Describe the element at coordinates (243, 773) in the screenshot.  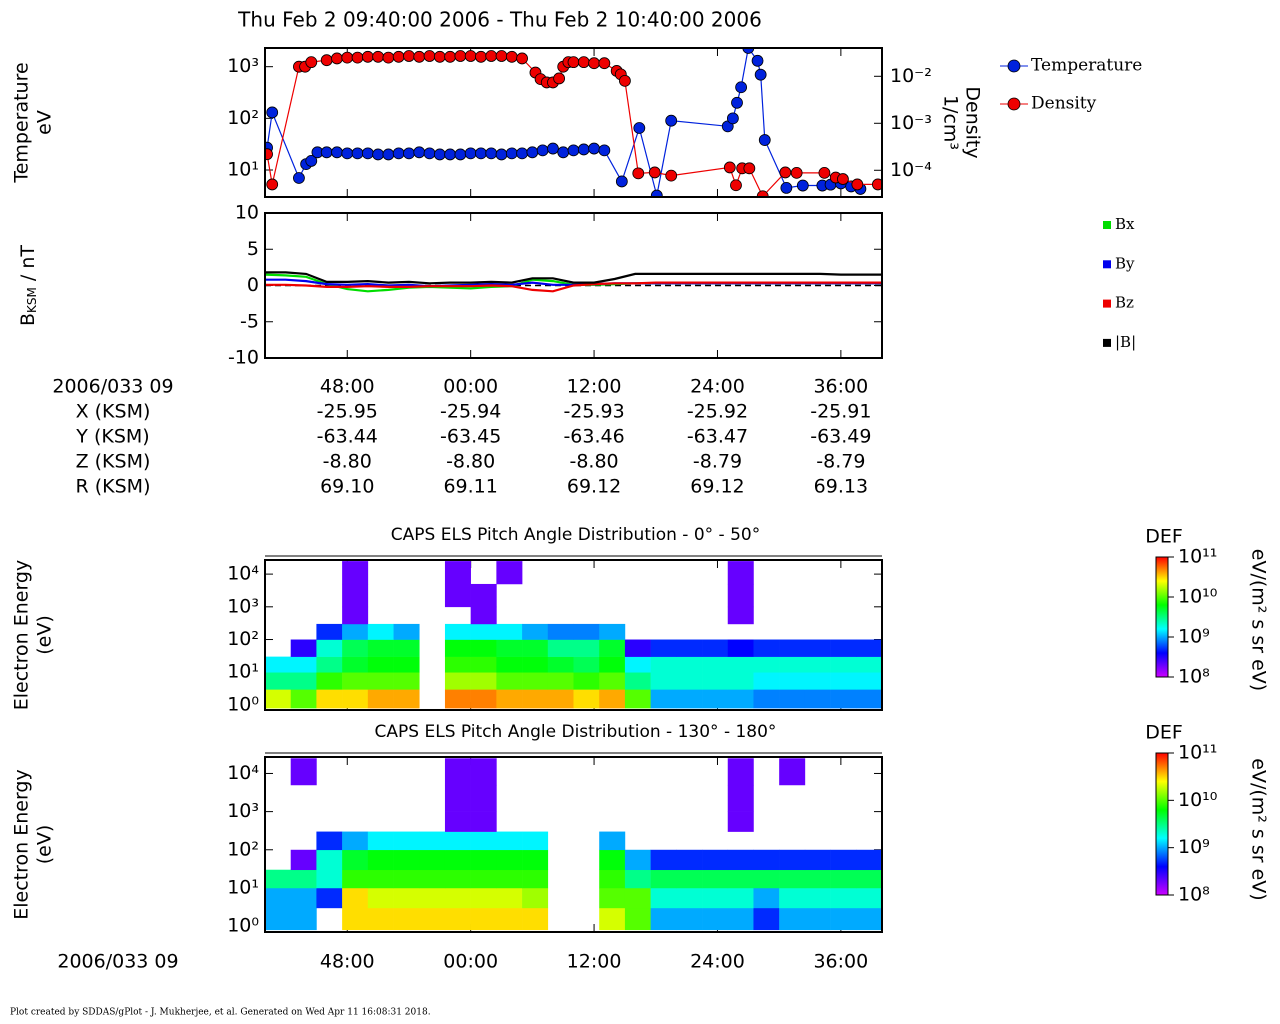
I see `y-tick-label: 10⁴` at that location.